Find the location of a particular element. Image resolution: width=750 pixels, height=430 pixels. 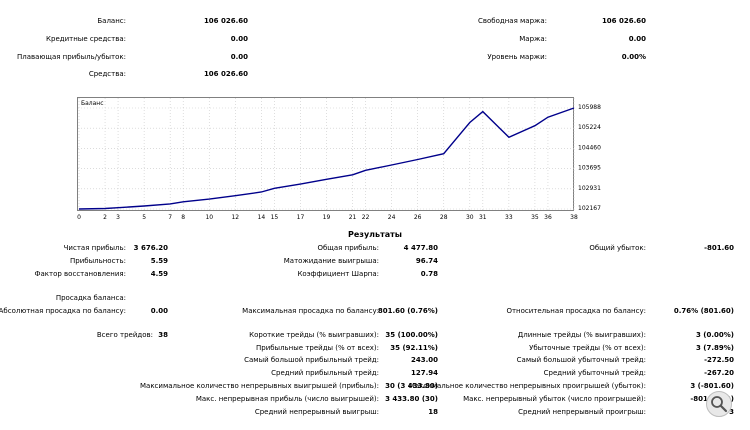

profitability-value: 5.59 is located at coordinates (159, 261).